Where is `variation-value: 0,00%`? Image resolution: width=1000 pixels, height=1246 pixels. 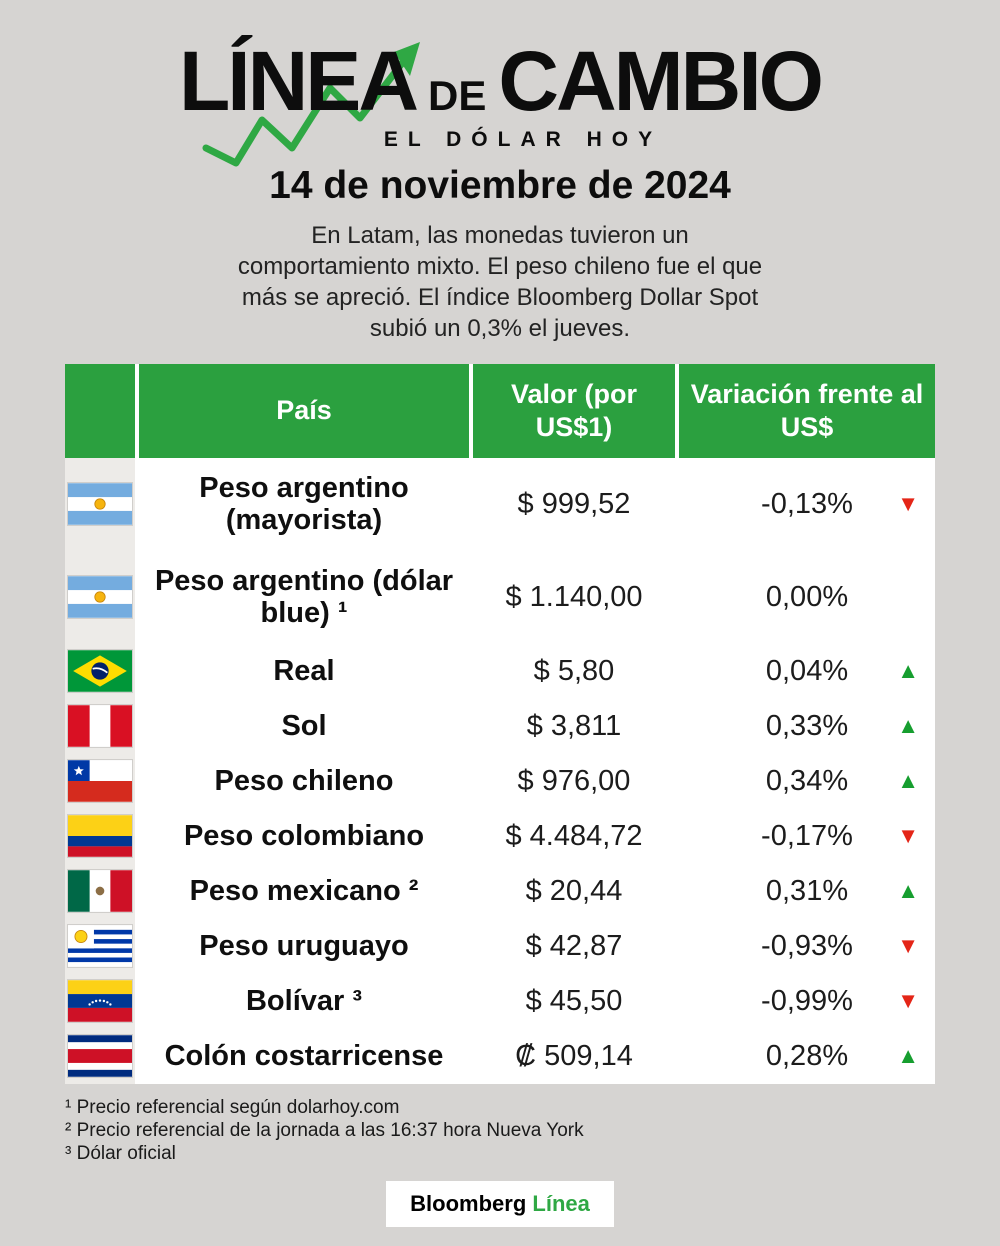 variation-value: 0,00% is located at coordinates (807, 596).